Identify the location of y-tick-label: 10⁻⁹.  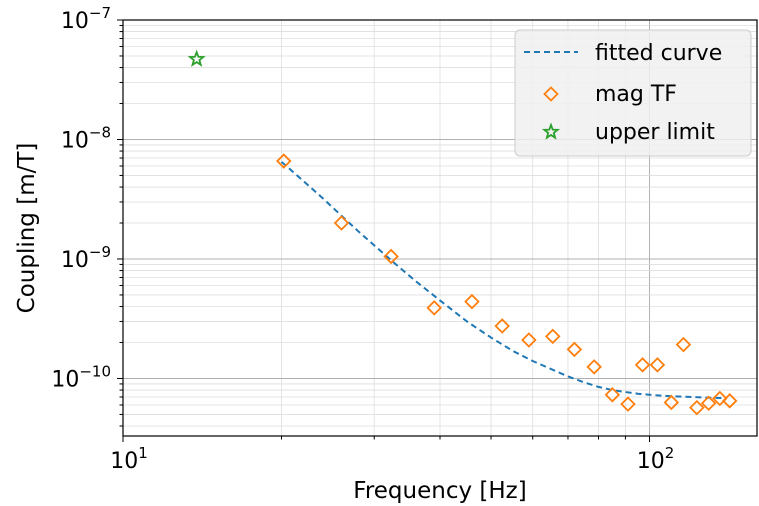
(86, 258).